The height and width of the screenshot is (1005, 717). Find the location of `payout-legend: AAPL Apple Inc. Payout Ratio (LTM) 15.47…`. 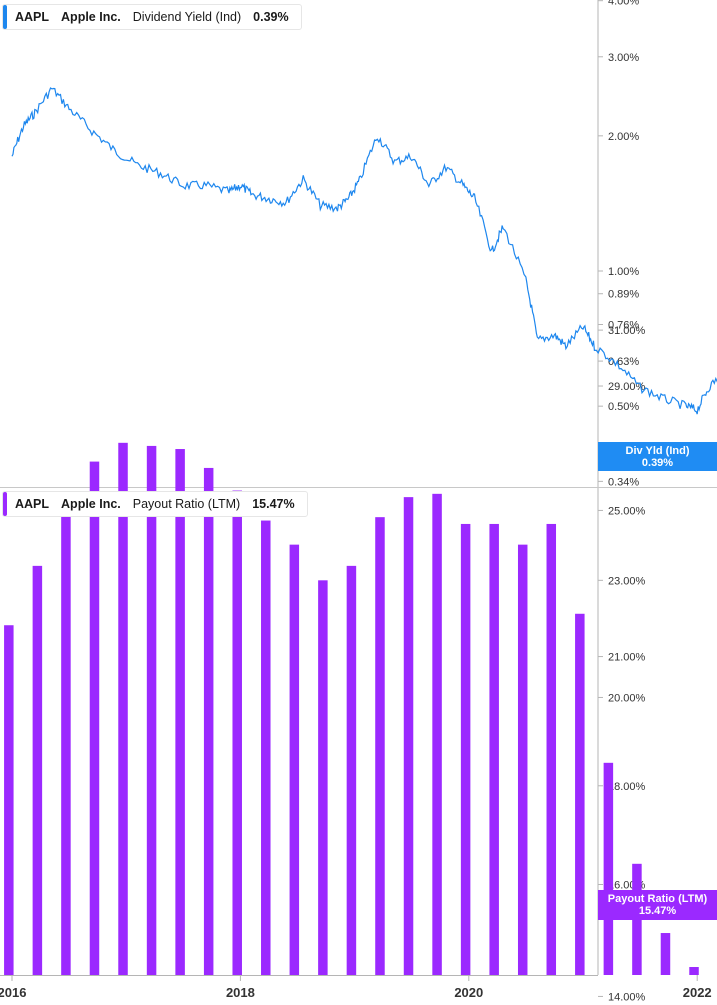

payout-legend: AAPL Apple Inc. Payout Ratio (LTM) 15.47… is located at coordinates (155, 504).